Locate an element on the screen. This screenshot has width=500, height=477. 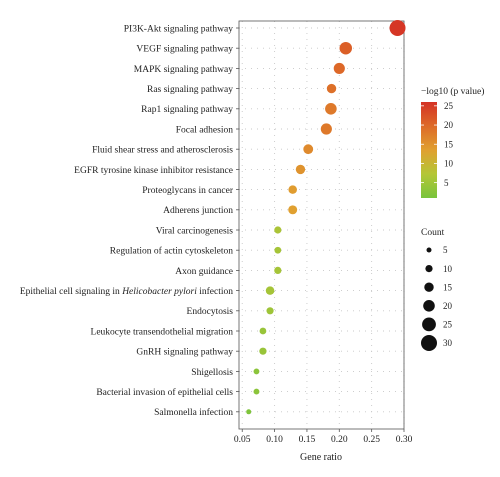
size-legend-label: 5 is located at coordinates (445, 250).